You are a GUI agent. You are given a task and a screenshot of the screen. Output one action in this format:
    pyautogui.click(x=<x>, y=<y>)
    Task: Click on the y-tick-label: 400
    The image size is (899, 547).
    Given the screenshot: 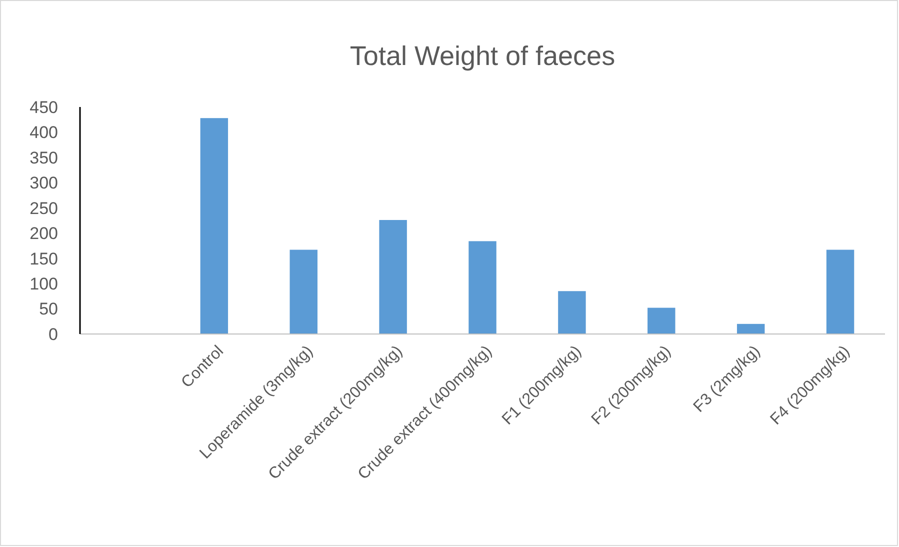 What is the action you would take?
    pyautogui.click(x=44, y=132)
    